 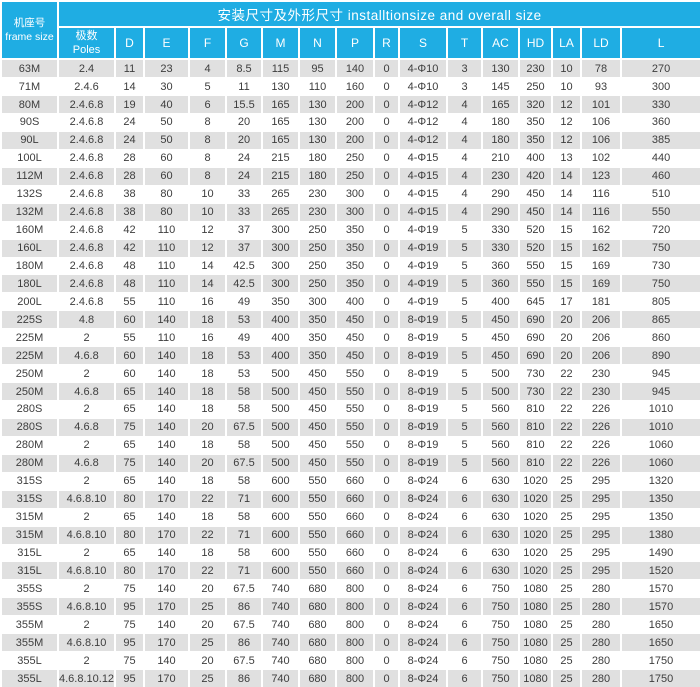 I want to click on dimension-value-cell: 4.8, so click(x=86, y=319).